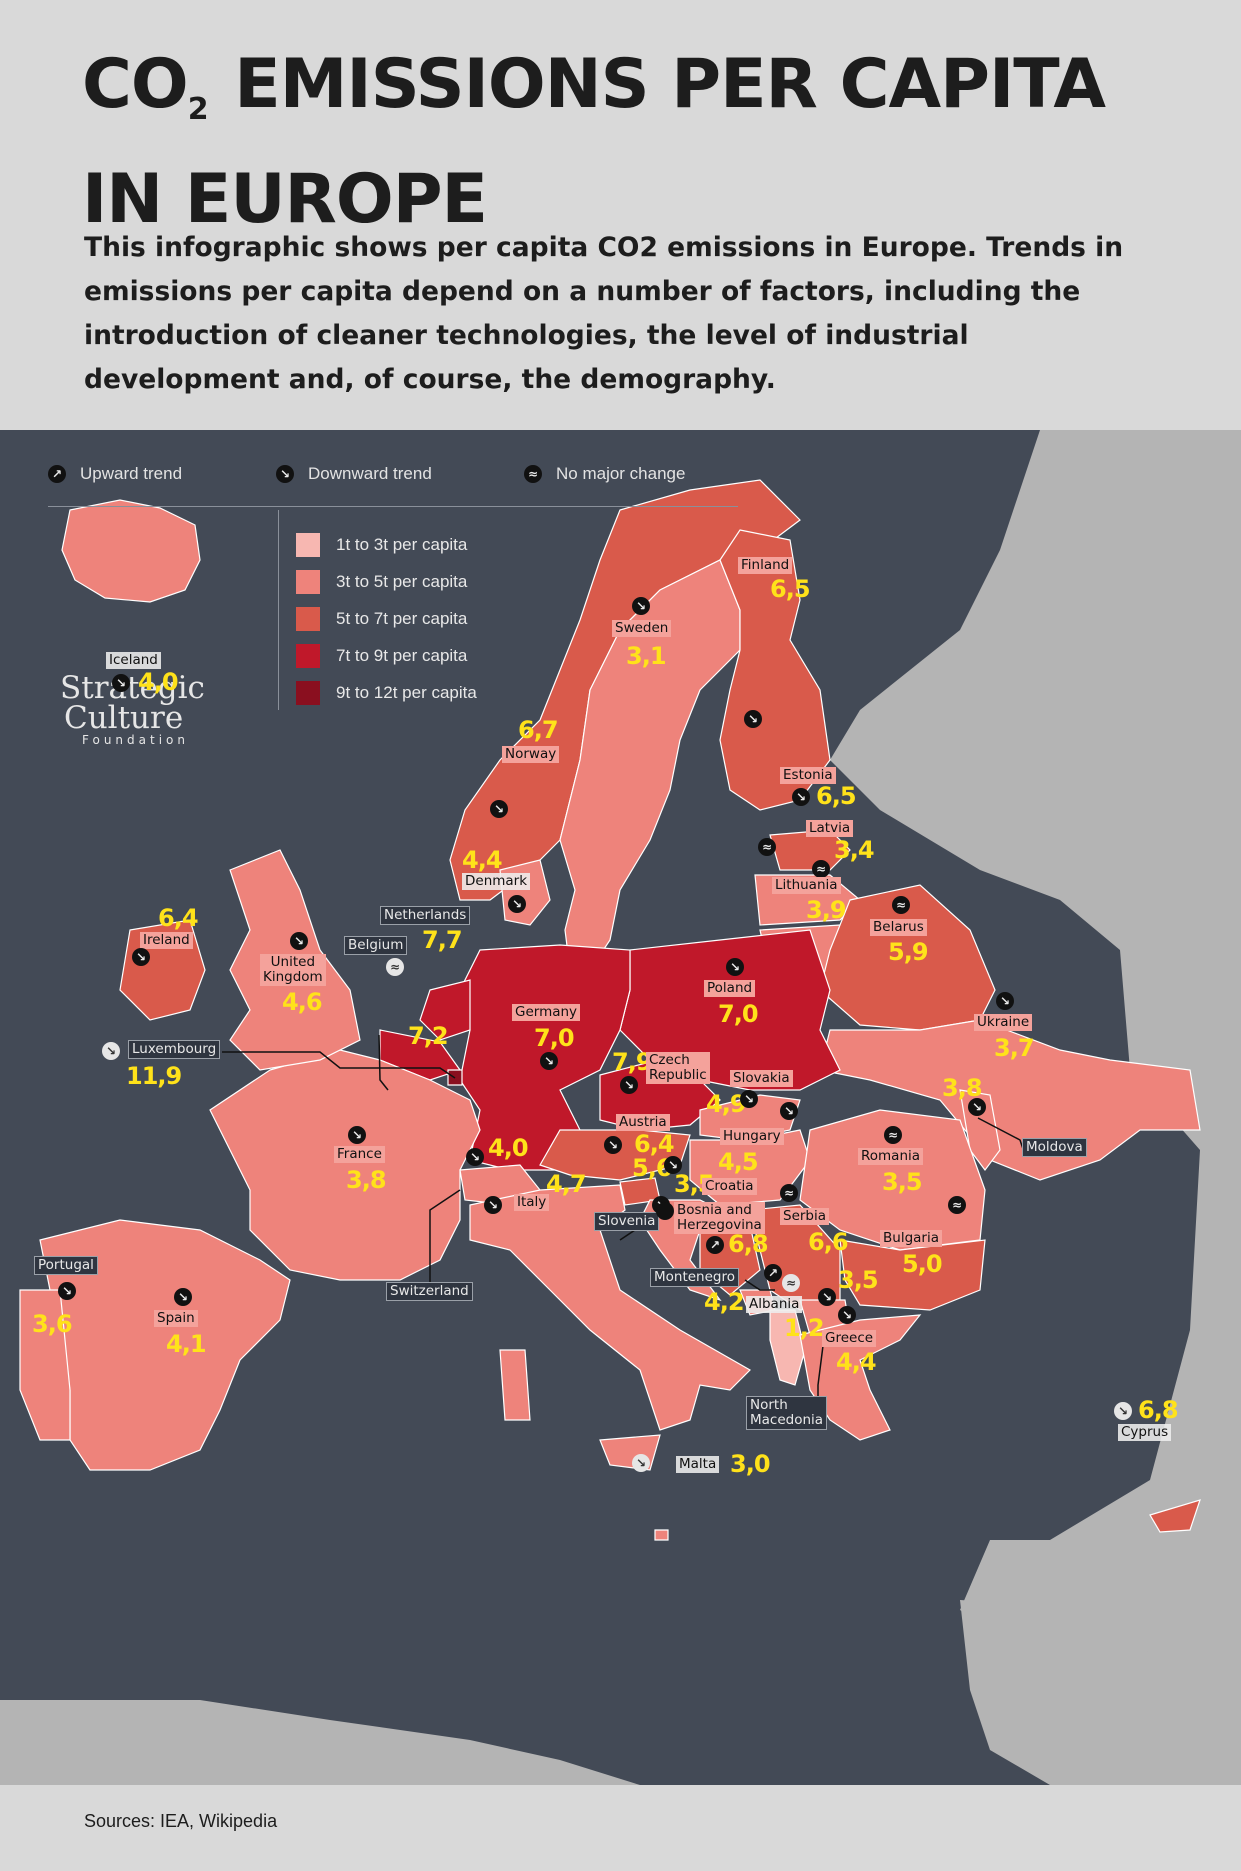  Describe the element at coordinates (131, 551) in the screenshot. I see `iceland-shape` at that location.